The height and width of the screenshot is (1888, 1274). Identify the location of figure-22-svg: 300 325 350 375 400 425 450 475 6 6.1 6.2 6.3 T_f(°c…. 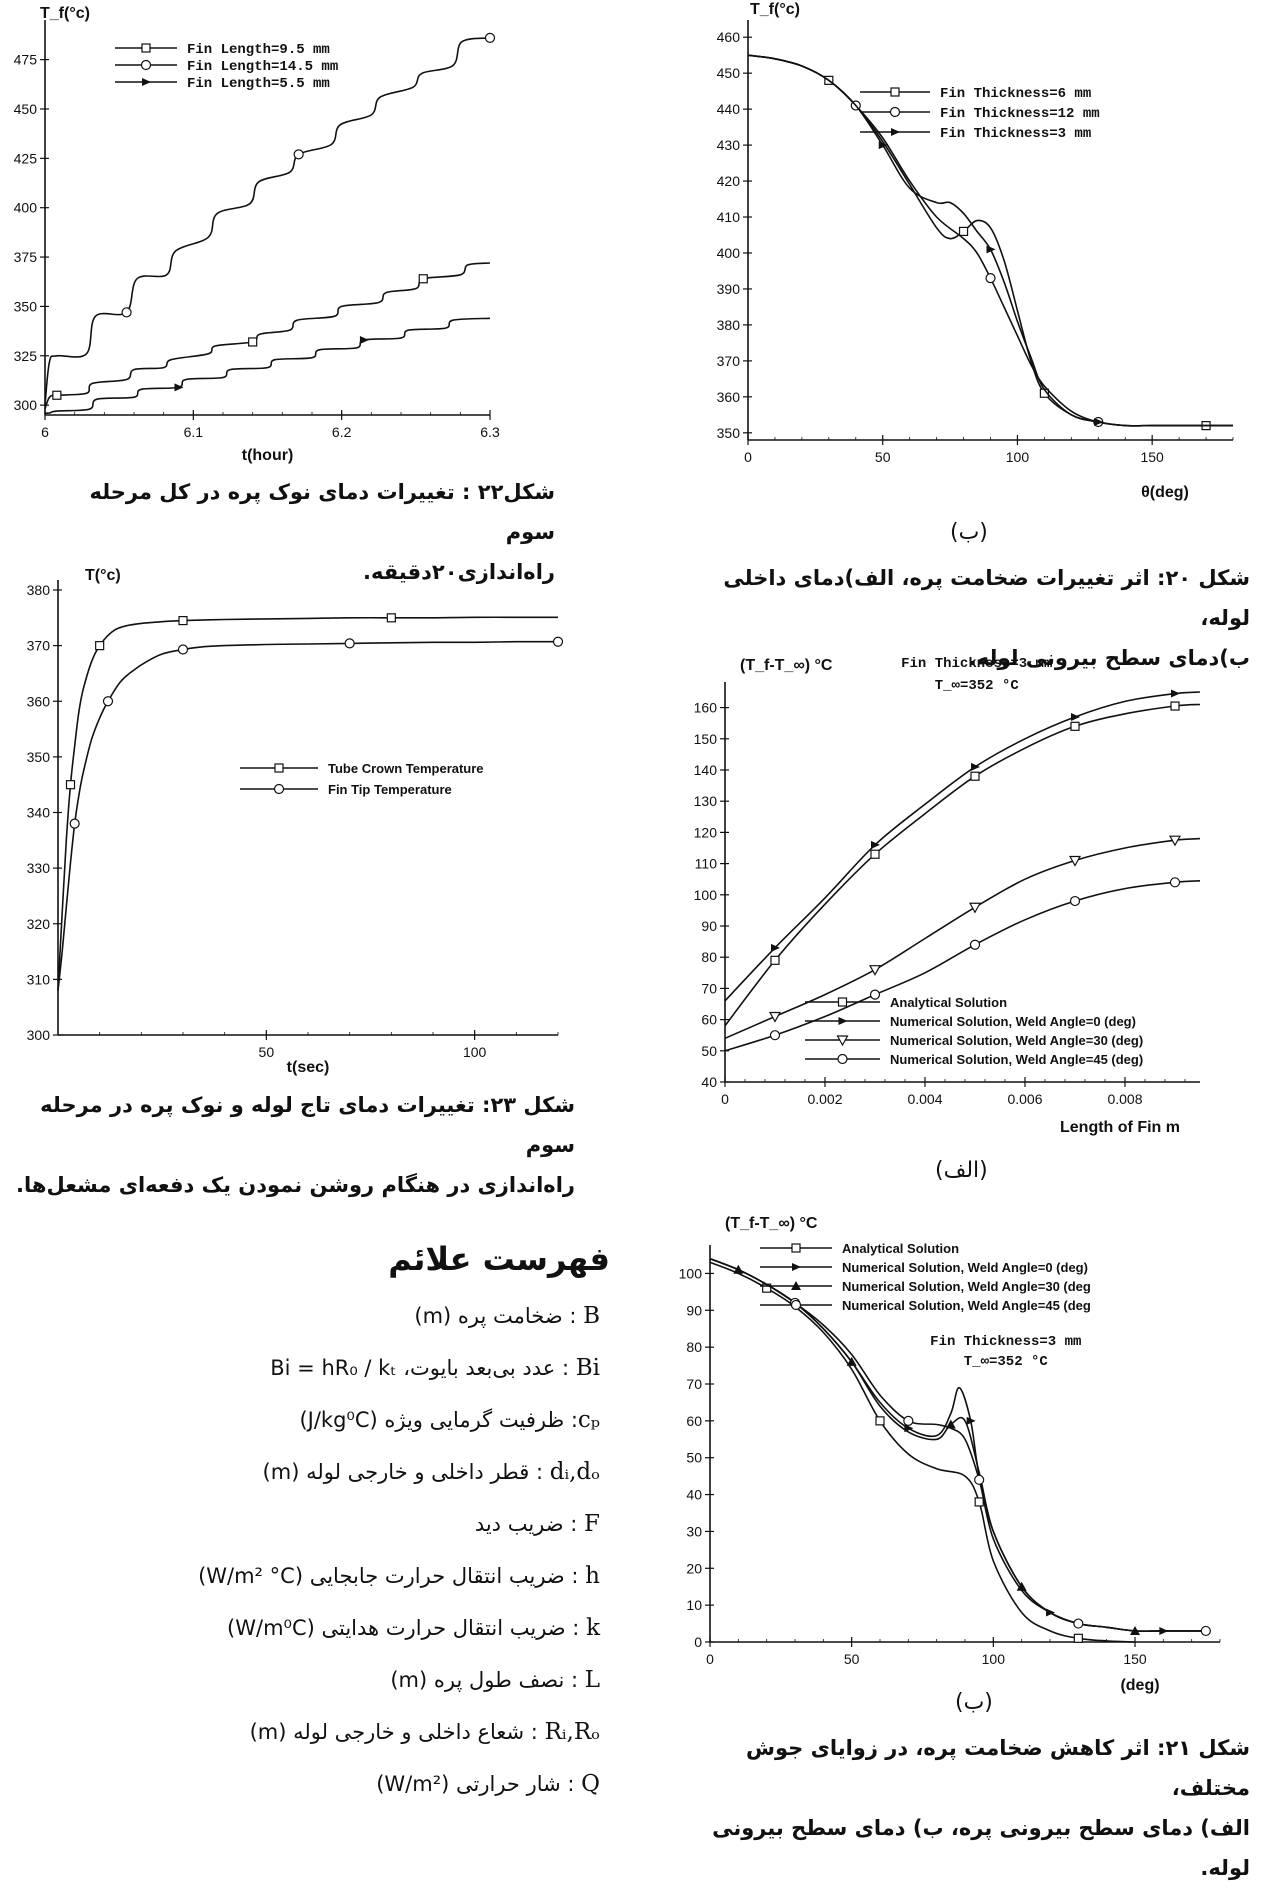
(257, 234).